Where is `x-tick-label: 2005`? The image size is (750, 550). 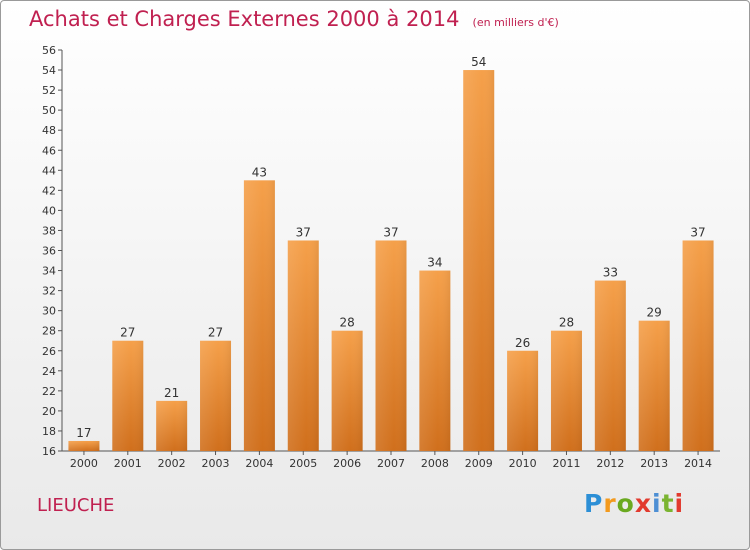
x-tick-label: 2005 is located at coordinates (303, 463).